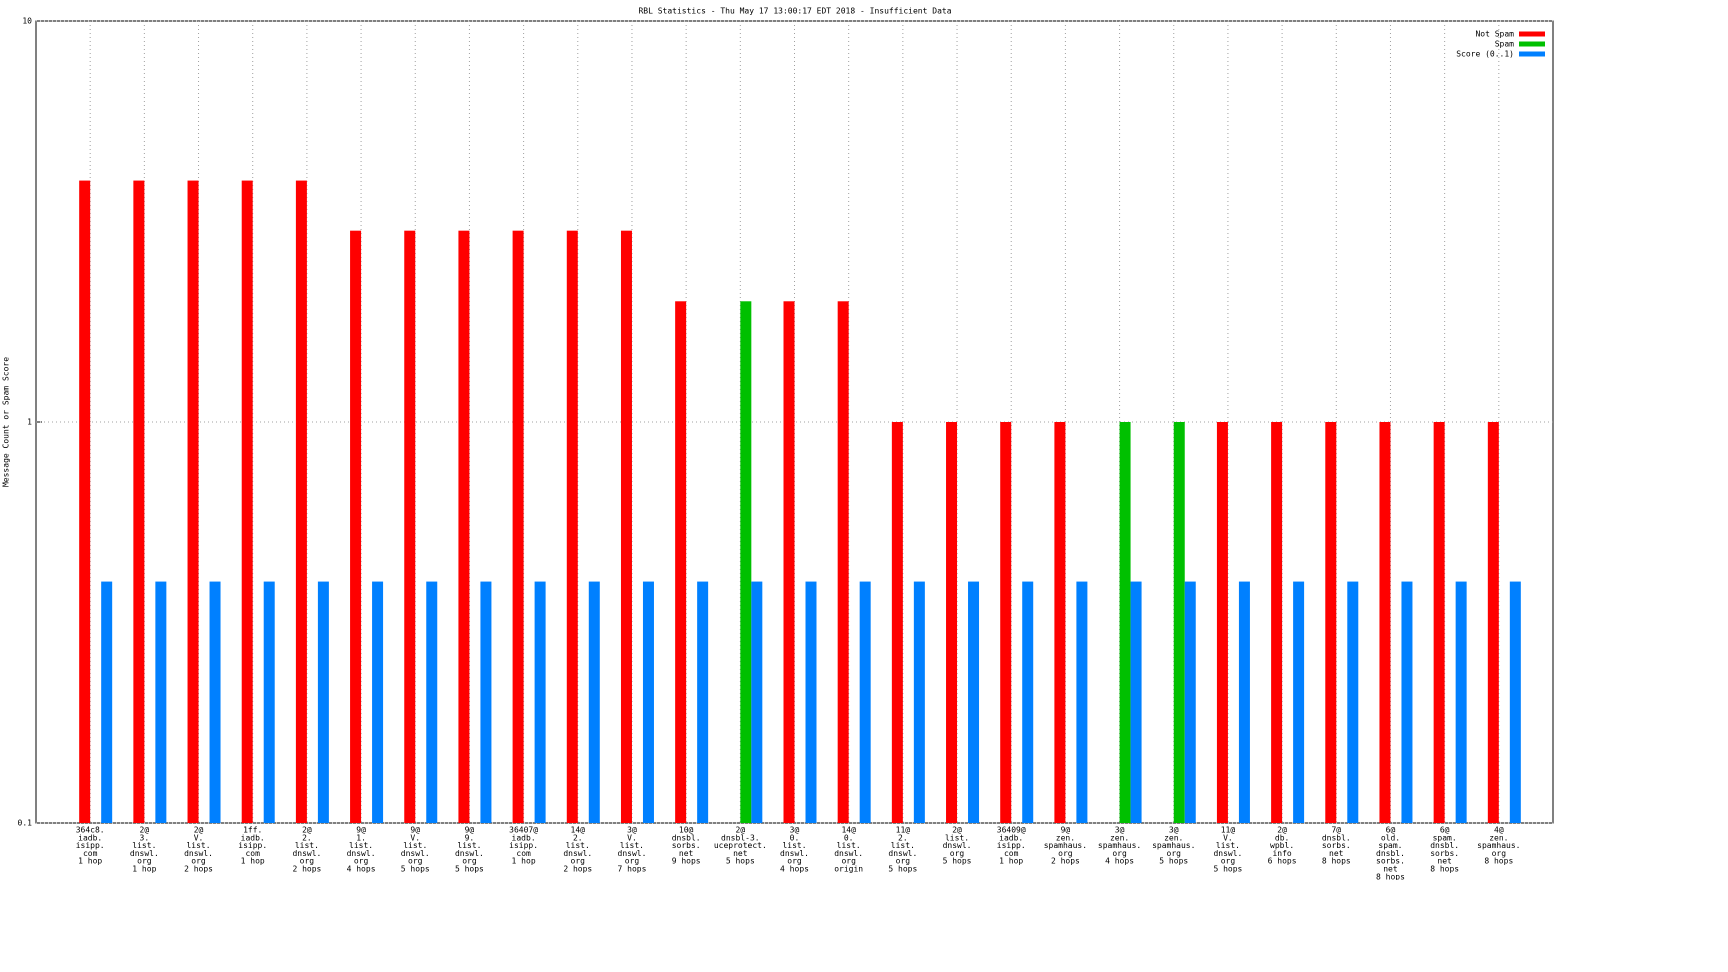 Image resolution: width=1728 pixels, height=972 pixels. Describe the element at coordinates (1282, 837) in the screenshot. I see `x-tick-label: db.` at that location.